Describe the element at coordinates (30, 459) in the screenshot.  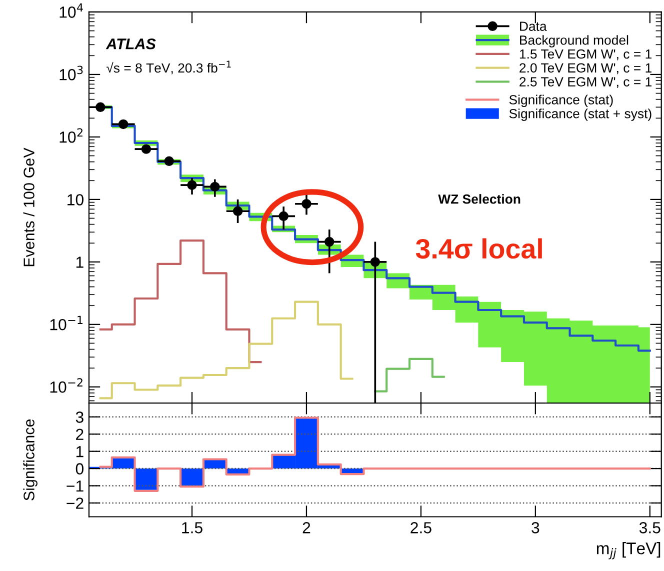
I see `y-axis-title: Significance` at that location.